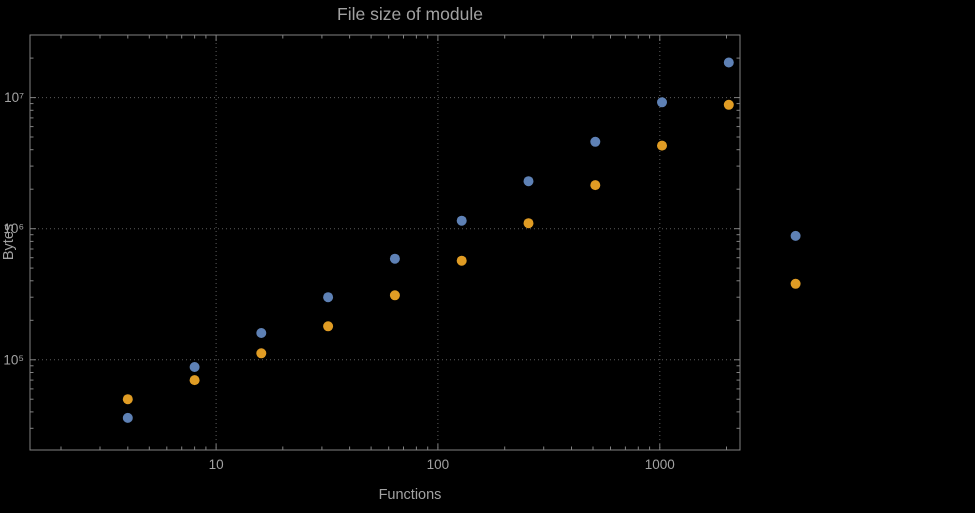  What do you see at coordinates (14, 97) in the screenshot?
I see `y-tick-label: 10⁷` at bounding box center [14, 97].